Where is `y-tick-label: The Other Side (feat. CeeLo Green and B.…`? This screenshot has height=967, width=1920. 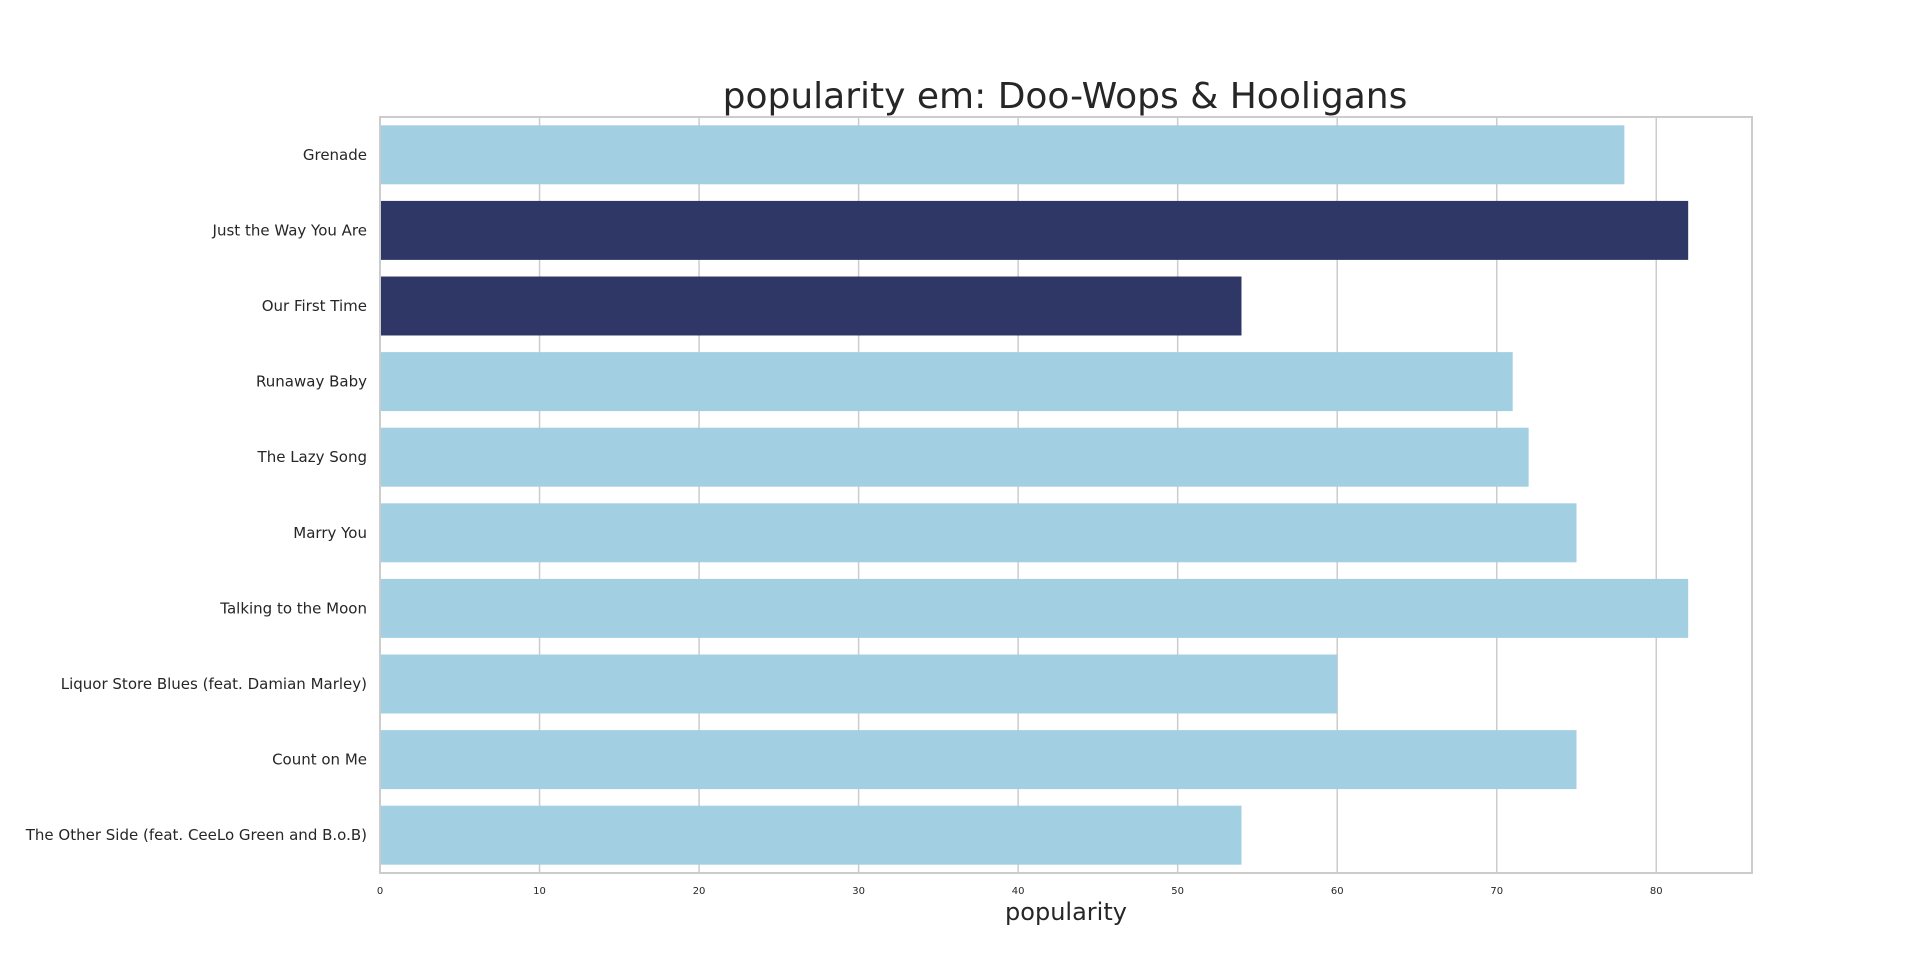 y-tick-label: The Other Side (feat. CeeLo Green and B.… is located at coordinates (196, 835).